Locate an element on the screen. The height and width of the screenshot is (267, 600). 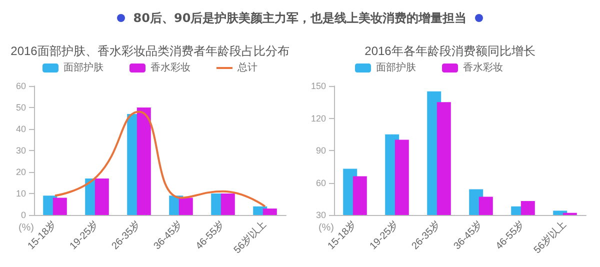
text: 80后、90后是护肤美颜主力军，也是线上美妆消费的增量担当 is located at coordinates (300, 18).